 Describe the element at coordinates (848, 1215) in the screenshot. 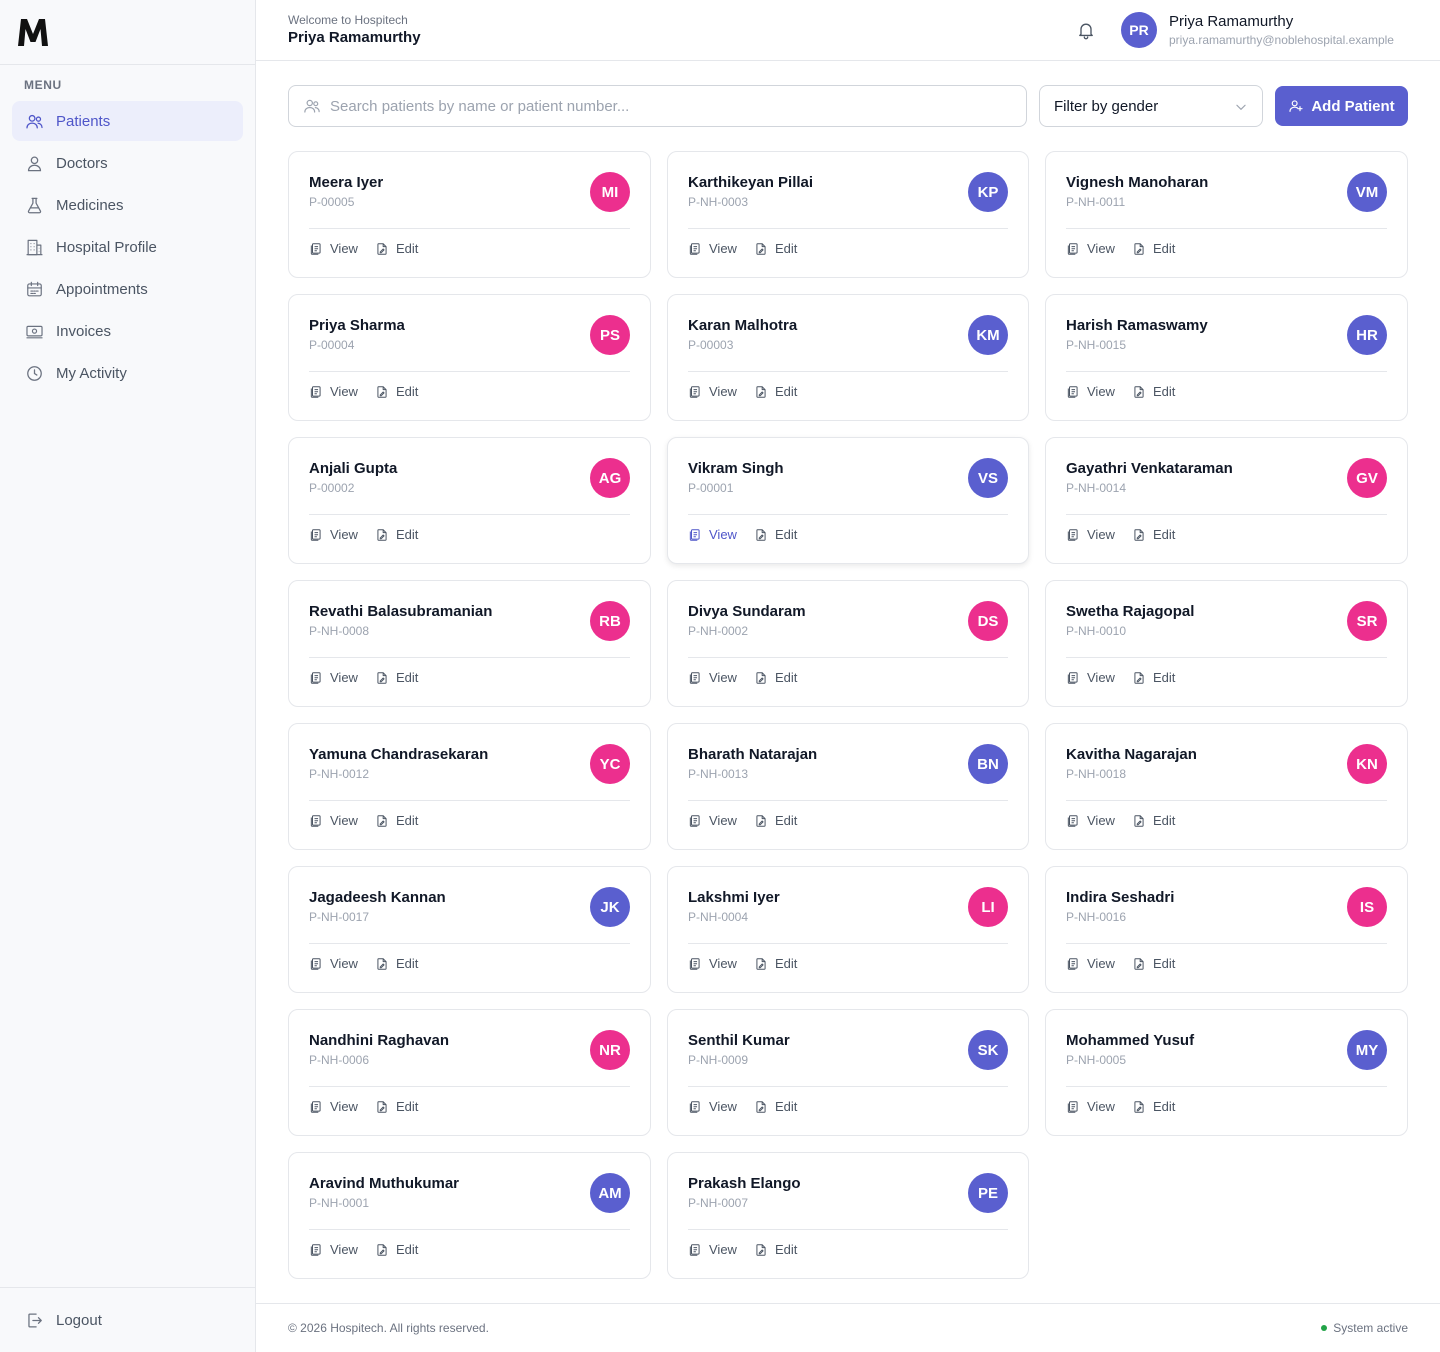

I see `patient-card: Prakash Elango P-NH-0007 PE View Edit` at that location.